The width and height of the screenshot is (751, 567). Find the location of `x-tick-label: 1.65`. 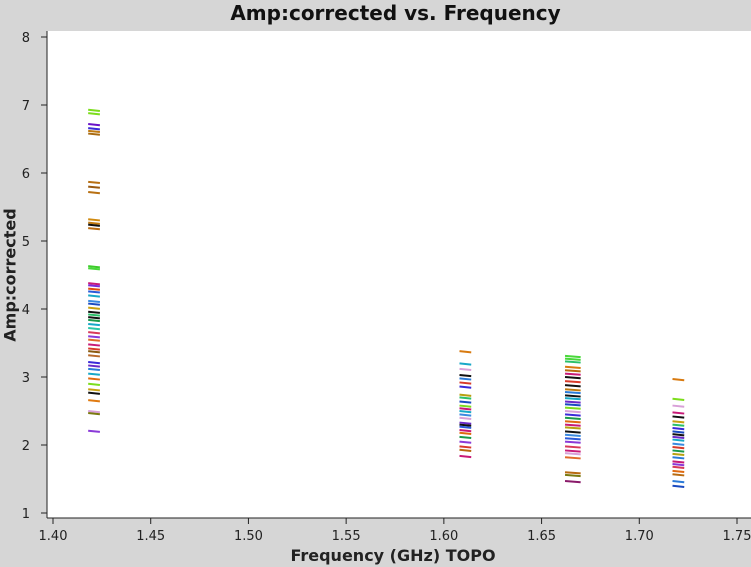

x-tick-label: 1.65 is located at coordinates (541, 536).